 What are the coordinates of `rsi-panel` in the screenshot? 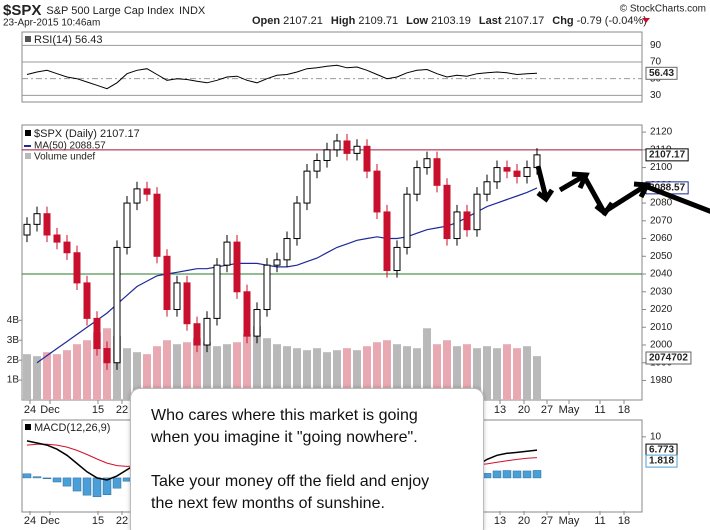 It's located at (332, 67).